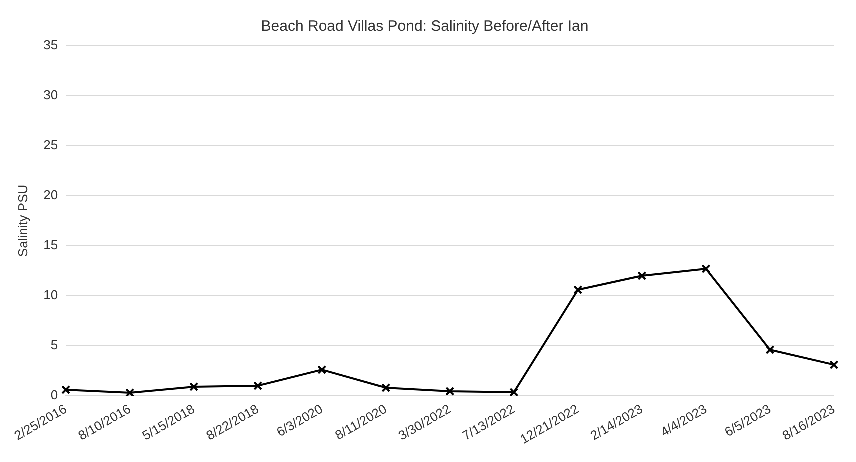 This screenshot has width=856, height=462. Describe the element at coordinates (425, 27) in the screenshot. I see `chart-title: Beach Road Villas Pond: Salinity Before/After Ian` at that location.